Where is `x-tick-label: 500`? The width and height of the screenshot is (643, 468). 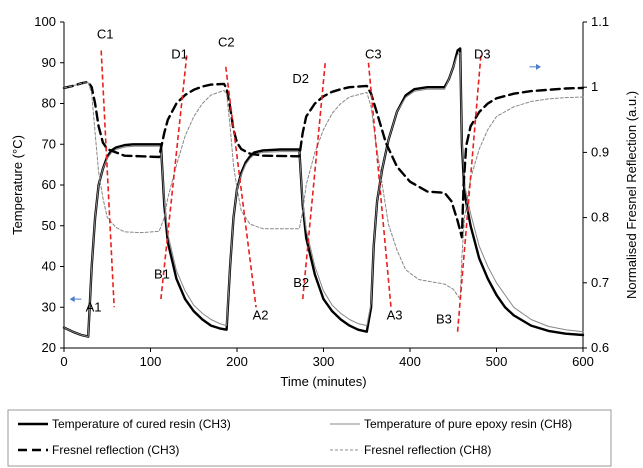
x-tick-label: 500 is located at coordinates (497, 361).